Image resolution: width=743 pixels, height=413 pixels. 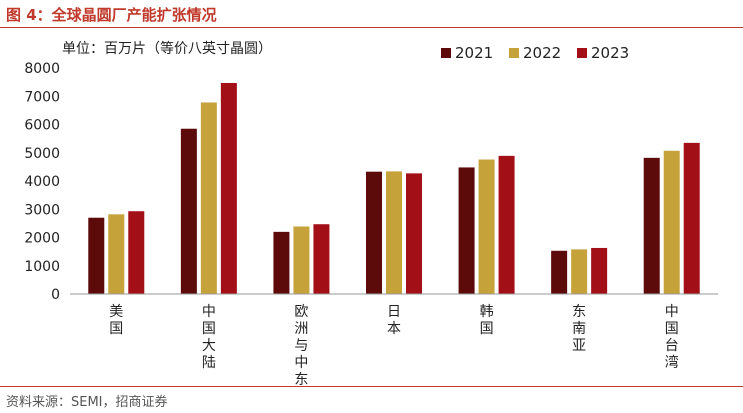 What do you see at coordinates (301, 345) in the screenshot?
I see `x-tick-label: 欧洲与中东` at bounding box center [301, 345].